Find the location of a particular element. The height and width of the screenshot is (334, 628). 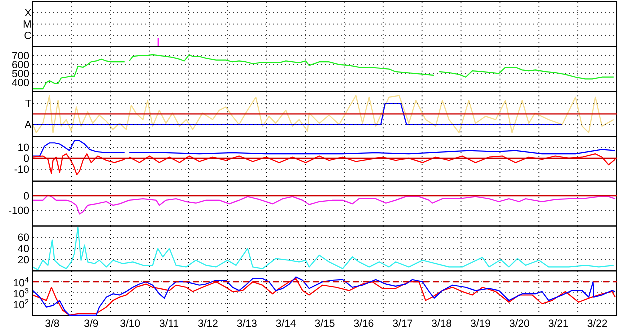

y-tick-label: 20 is located at coordinates (24, 260).